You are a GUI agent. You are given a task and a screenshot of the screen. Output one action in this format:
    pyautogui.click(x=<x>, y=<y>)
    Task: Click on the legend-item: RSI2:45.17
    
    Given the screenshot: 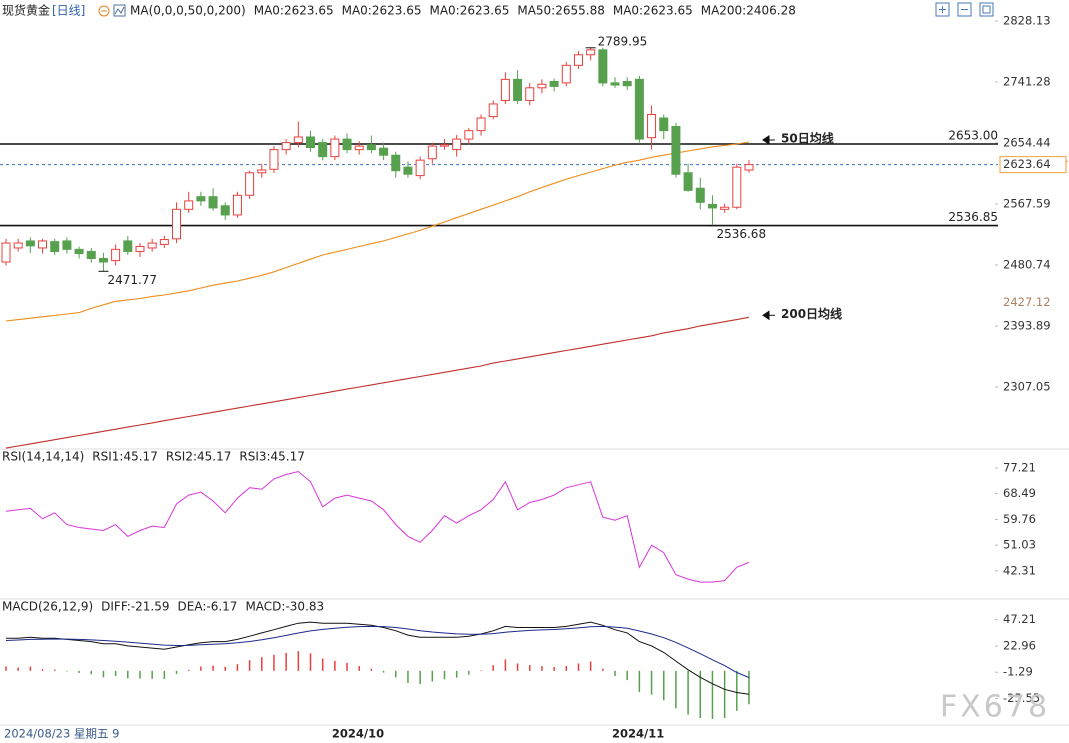 What is the action you would take?
    pyautogui.click(x=199, y=457)
    